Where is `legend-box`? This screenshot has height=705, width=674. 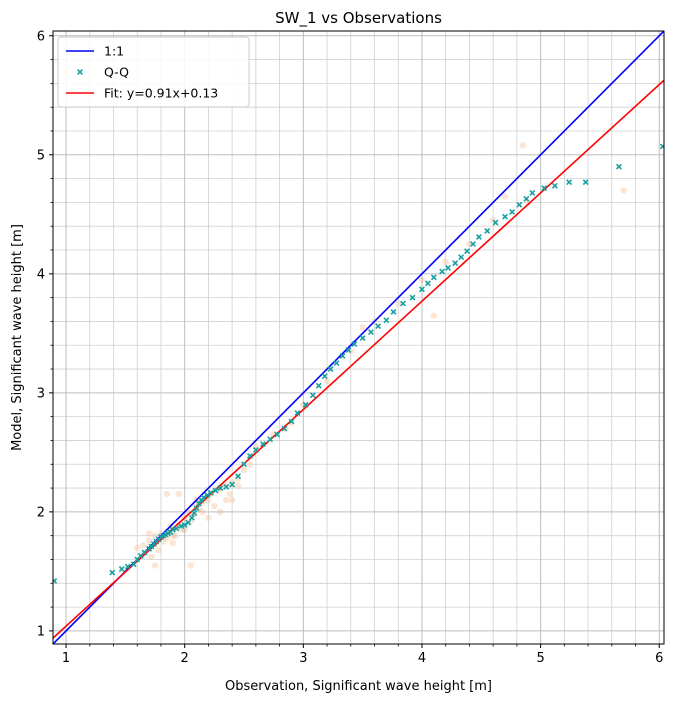
legend-box is located at coordinates (153, 72).